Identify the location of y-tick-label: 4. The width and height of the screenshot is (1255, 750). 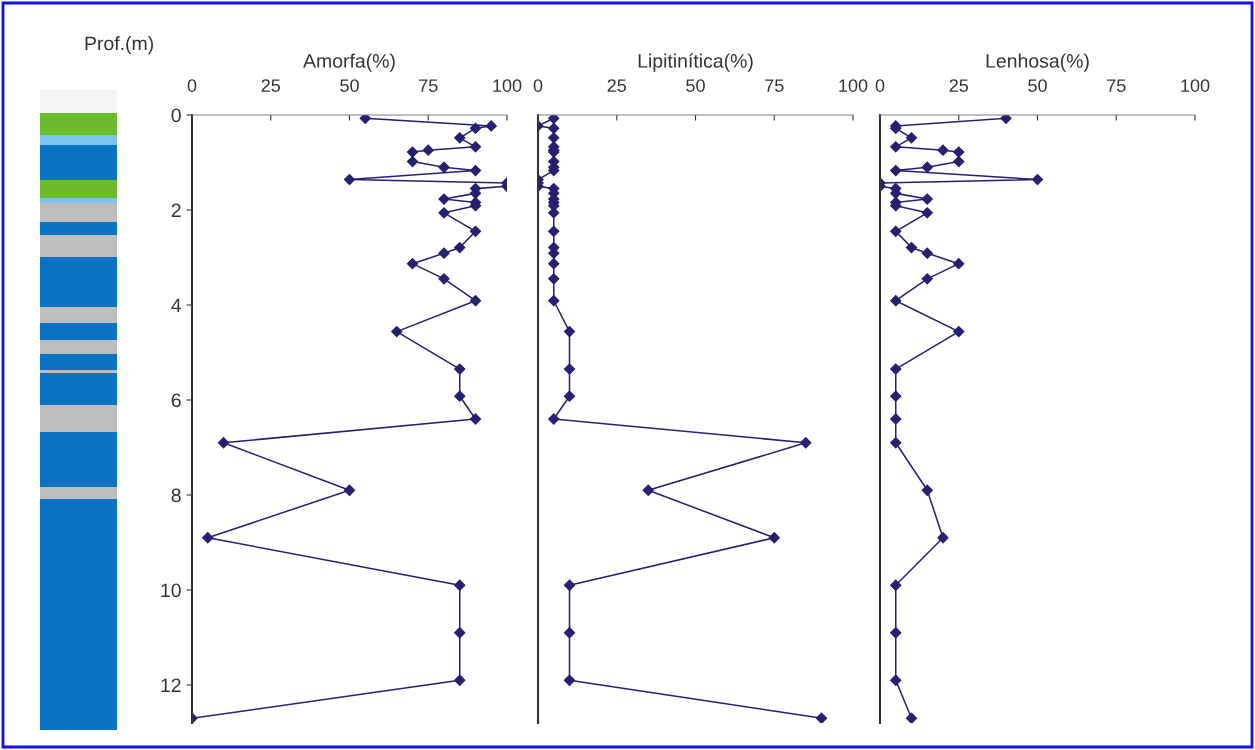
(176, 305).